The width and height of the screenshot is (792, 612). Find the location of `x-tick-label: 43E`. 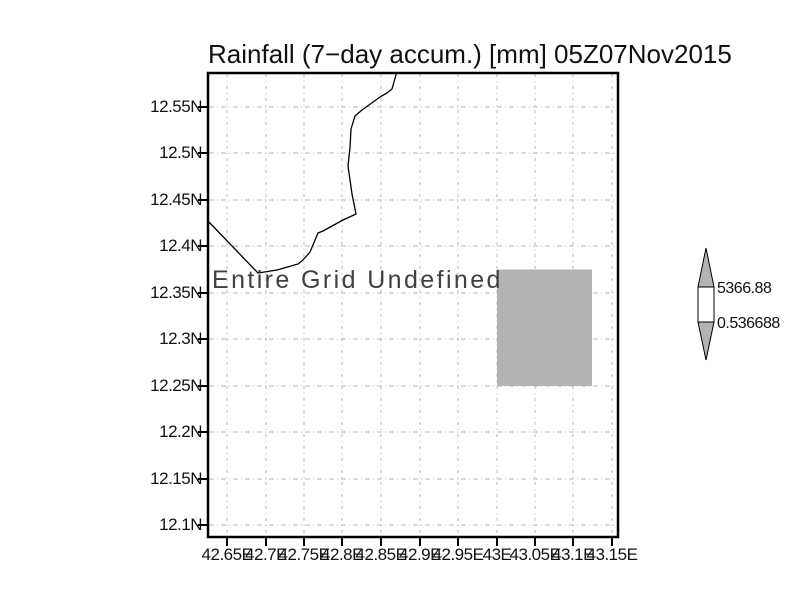

x-tick-label: 43E is located at coordinates (497, 554).